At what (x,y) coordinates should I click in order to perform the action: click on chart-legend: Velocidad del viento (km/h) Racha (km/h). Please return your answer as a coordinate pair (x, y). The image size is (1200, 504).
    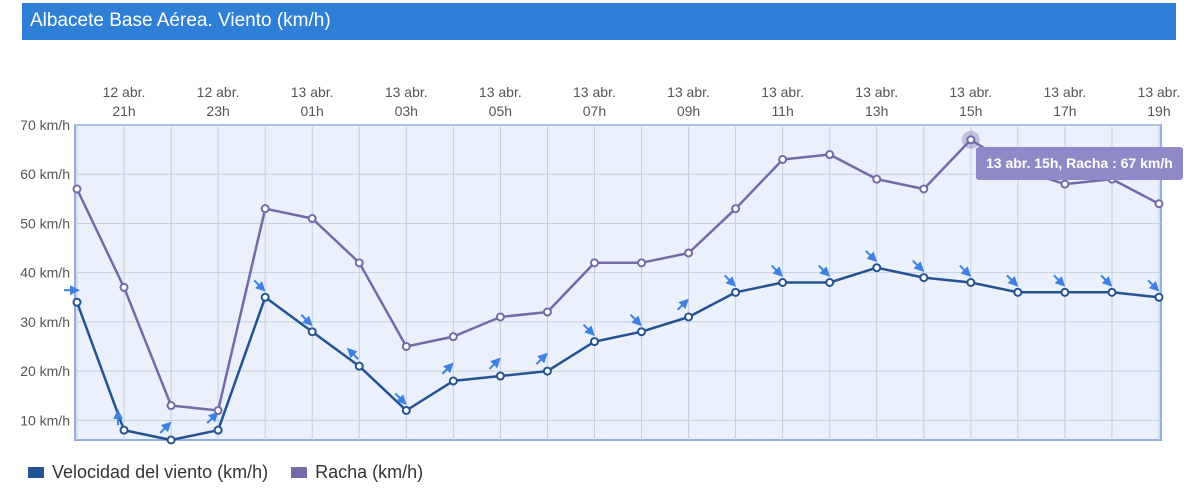
    Looking at the image, I should click on (234, 472).